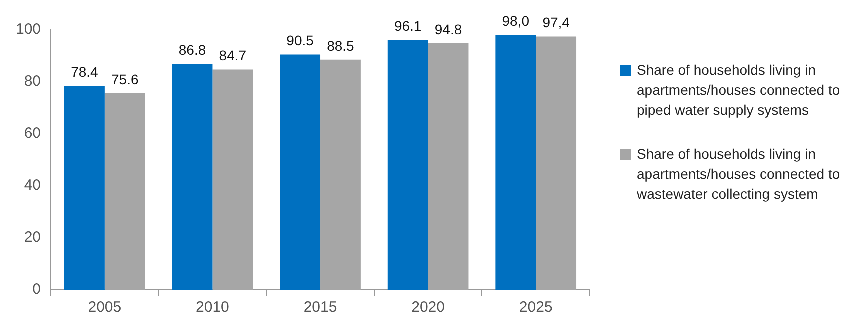  I want to click on y-tick-label: 0, so click(37, 289).